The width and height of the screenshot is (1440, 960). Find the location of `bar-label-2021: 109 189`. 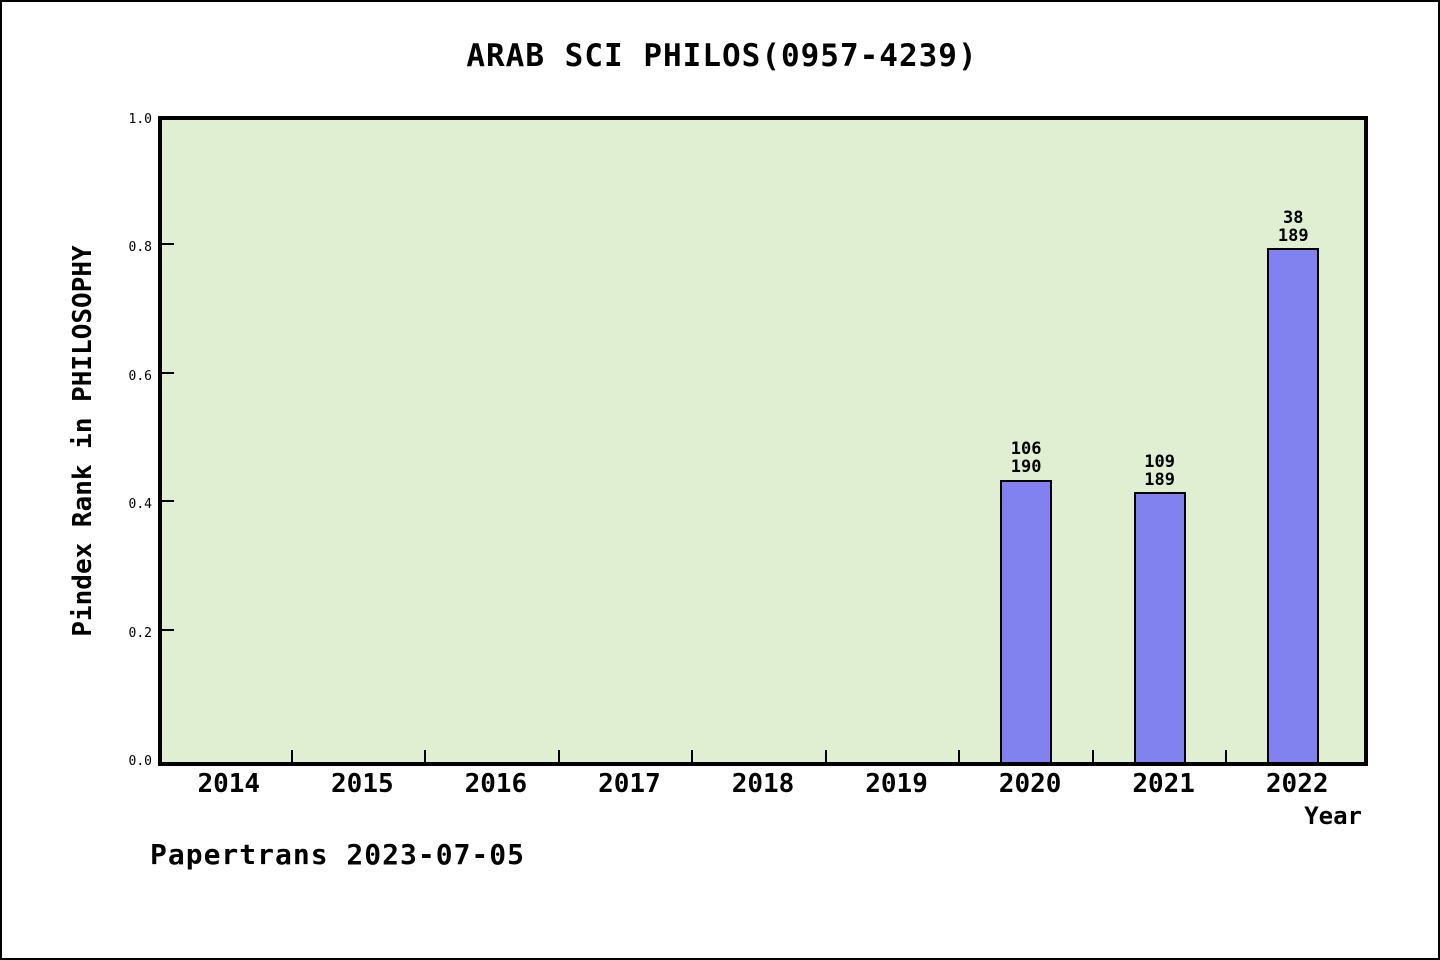

bar-label-2021: 109 189 is located at coordinates (1160, 470).